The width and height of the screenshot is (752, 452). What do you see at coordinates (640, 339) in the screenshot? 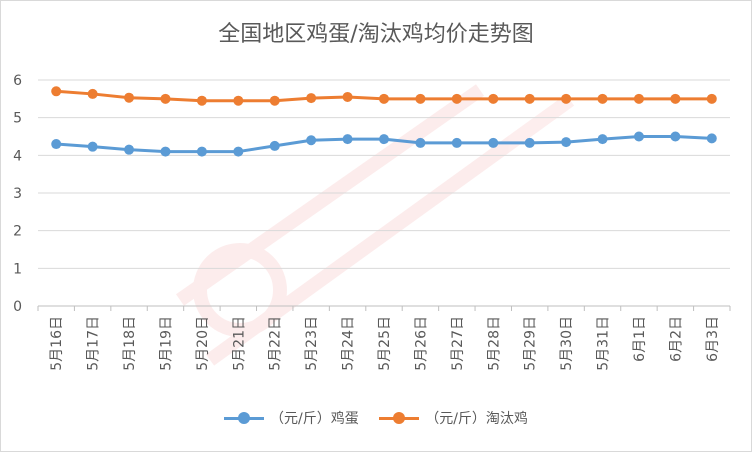
I see `x-tick-label: 6月1日` at bounding box center [640, 339].